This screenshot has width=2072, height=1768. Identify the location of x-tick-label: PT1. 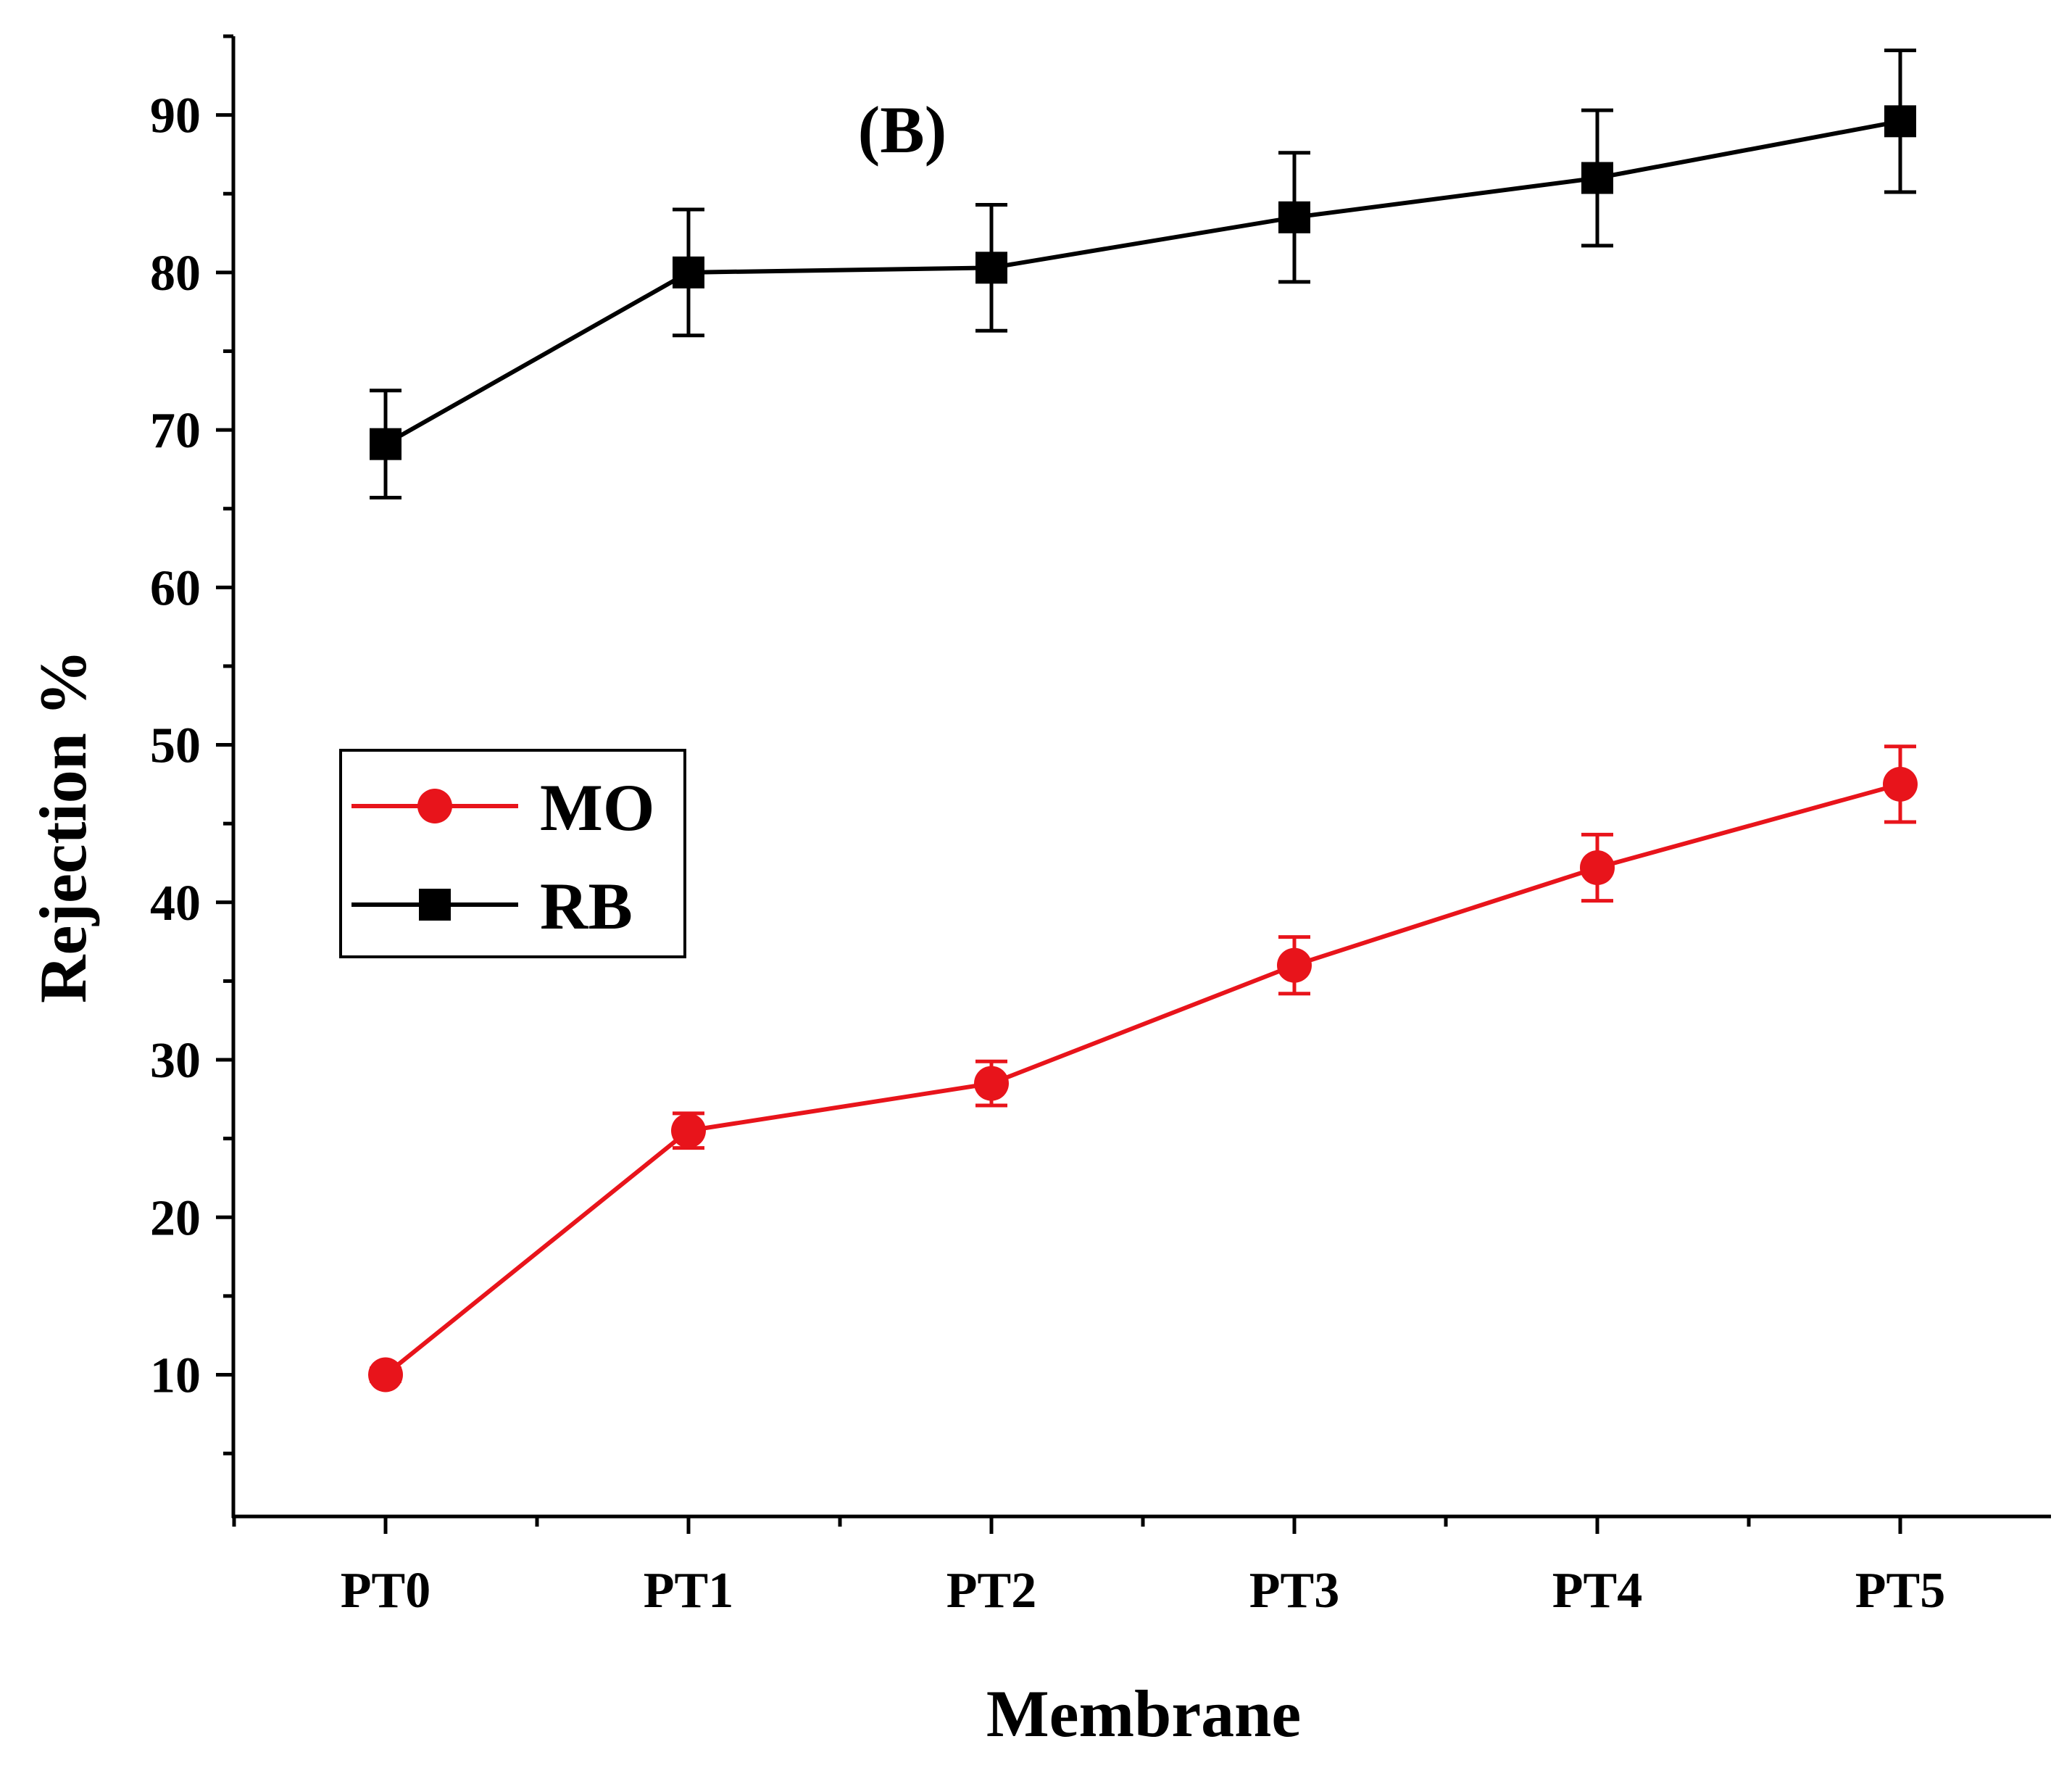
(688, 1591).